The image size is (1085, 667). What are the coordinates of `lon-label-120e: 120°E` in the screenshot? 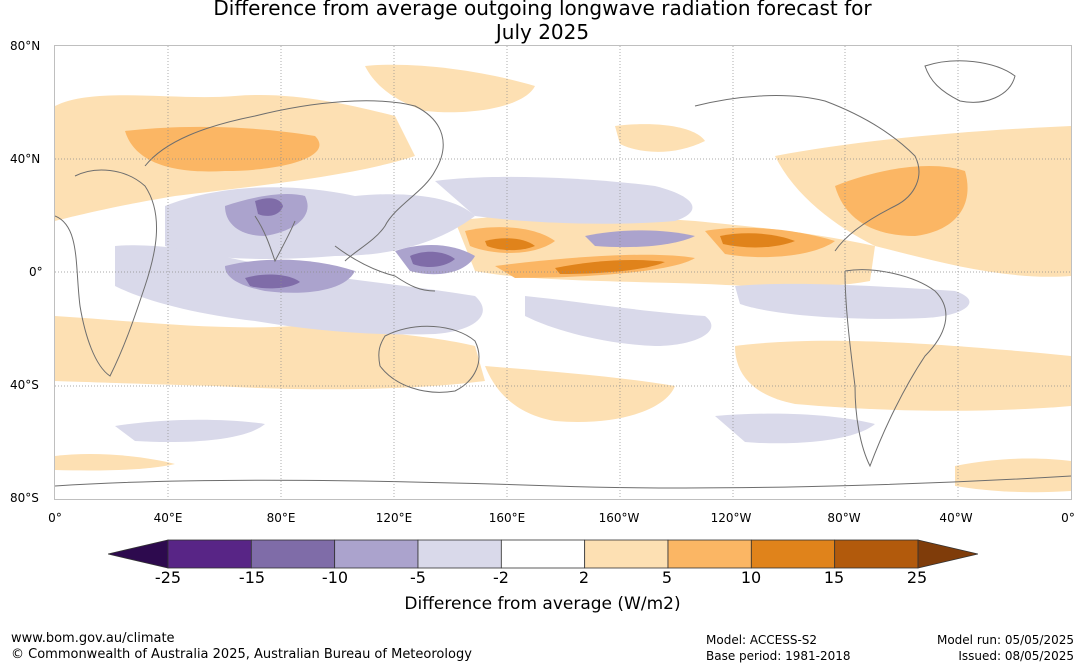 It's located at (394, 518).